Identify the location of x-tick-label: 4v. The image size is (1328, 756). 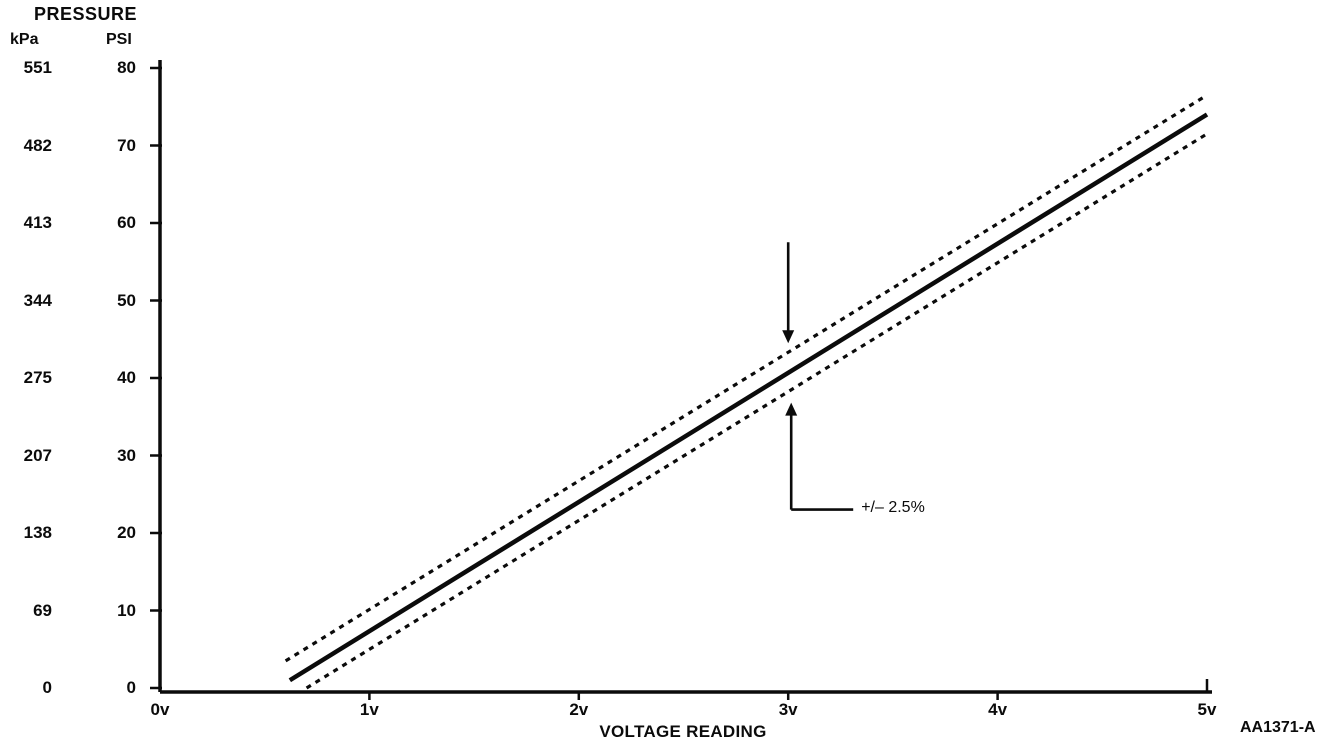
(998, 709).